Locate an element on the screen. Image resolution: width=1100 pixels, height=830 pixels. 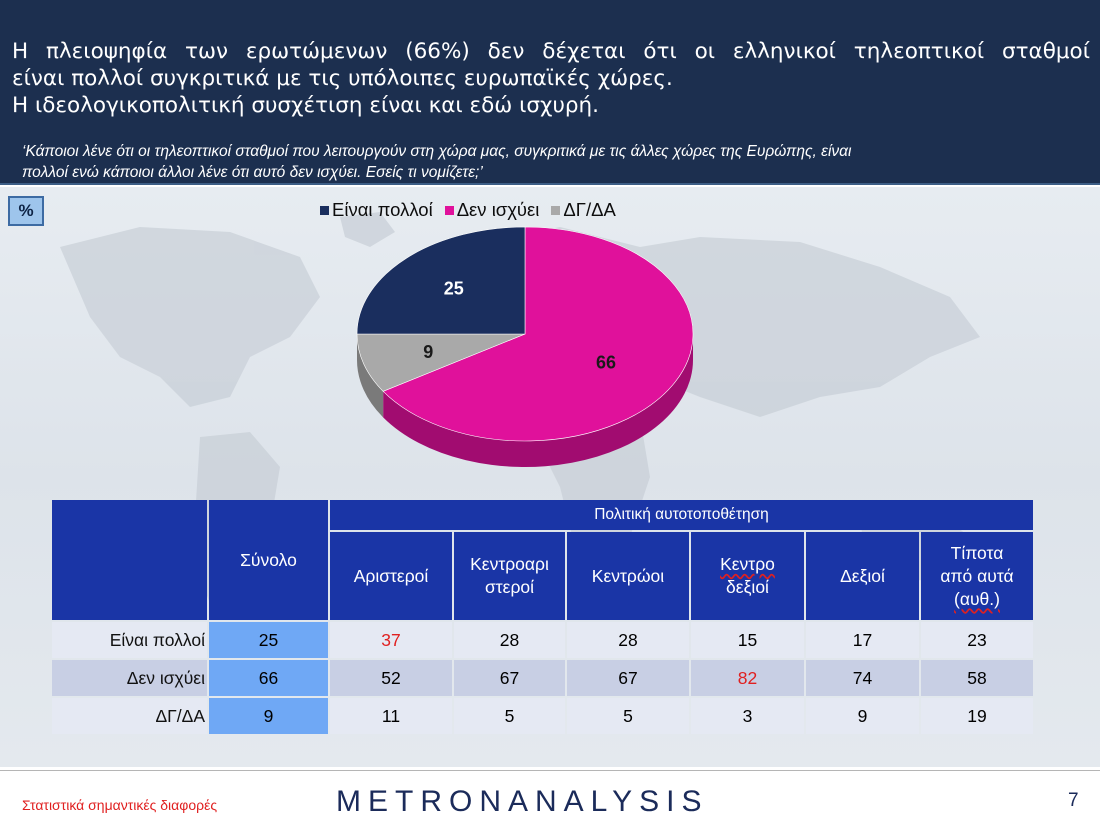
pie-data-label-2: 66 is located at coordinates (606, 362).